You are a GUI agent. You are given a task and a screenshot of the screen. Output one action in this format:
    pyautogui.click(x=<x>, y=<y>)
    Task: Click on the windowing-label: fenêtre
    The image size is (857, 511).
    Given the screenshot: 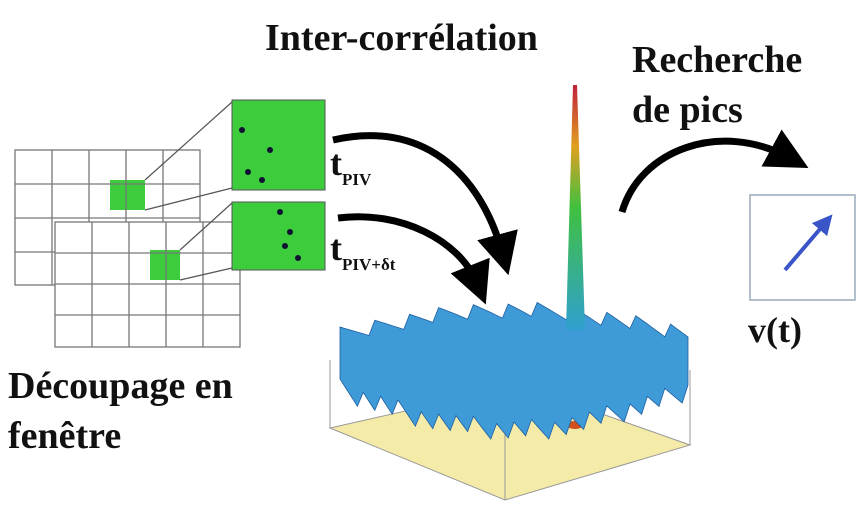 What is the action you would take?
    pyautogui.click(x=64, y=436)
    